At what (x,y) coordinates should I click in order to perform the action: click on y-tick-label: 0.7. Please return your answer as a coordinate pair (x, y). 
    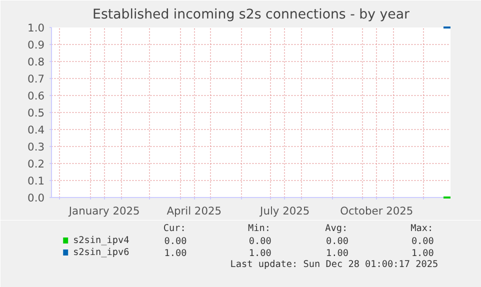
    Looking at the image, I should click on (36, 79).